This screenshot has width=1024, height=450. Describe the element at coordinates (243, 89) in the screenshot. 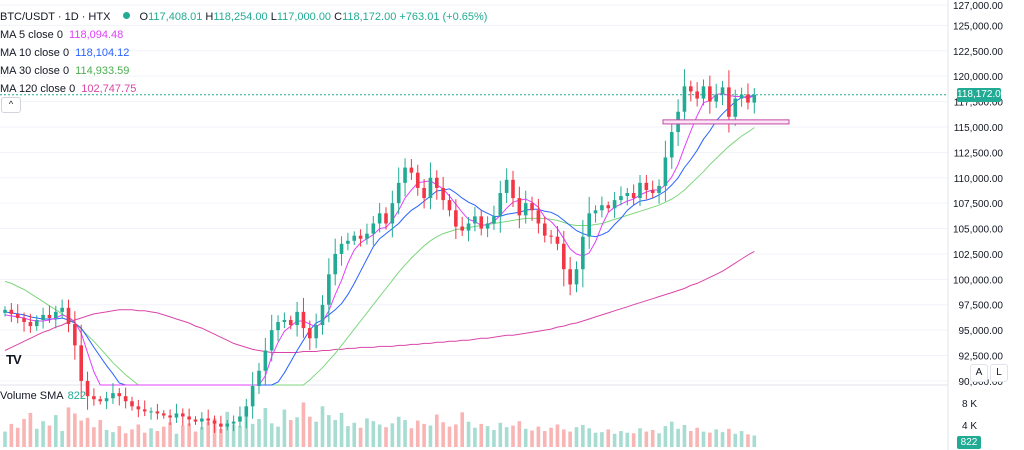

I see `indicator-ma120: MA 120 close 0 102,747.75` at that location.